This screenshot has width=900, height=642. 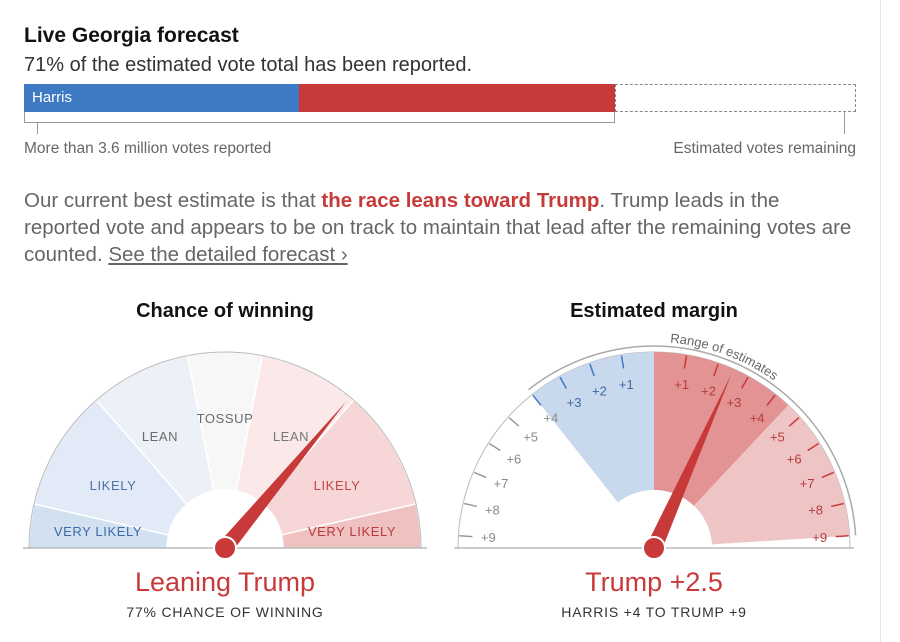 What do you see at coordinates (131, 35) in the screenshot?
I see `page-title: Live Georgia forecast` at bounding box center [131, 35].